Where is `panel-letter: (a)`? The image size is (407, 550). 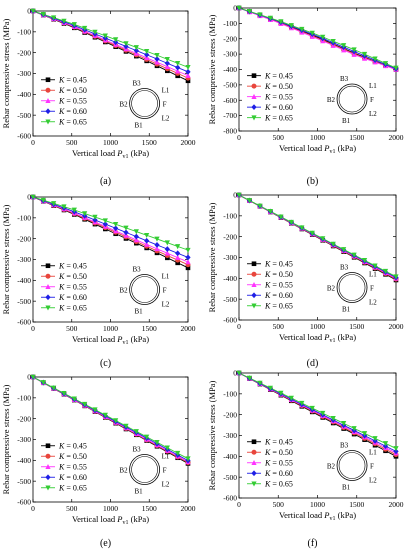 panel-letter: (a) is located at coordinates (105, 181).